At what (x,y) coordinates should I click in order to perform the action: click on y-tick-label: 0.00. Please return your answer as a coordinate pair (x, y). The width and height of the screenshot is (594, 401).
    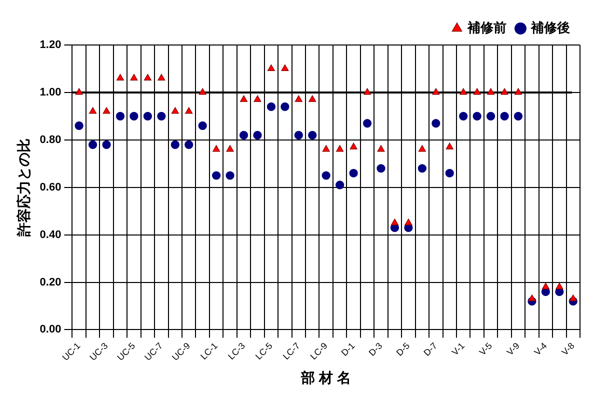
    Looking at the image, I should click on (51, 330).